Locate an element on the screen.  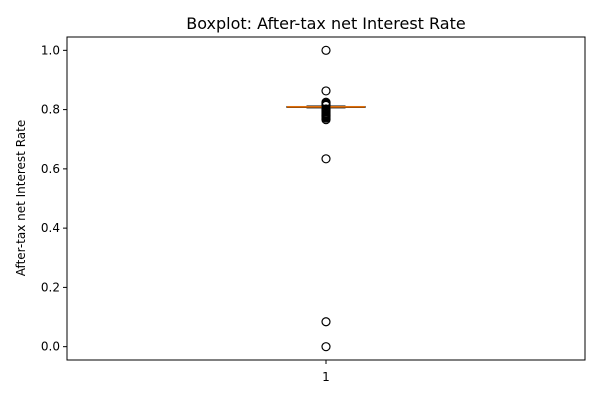
y-tick-label: 1.0 is located at coordinates (50, 50).